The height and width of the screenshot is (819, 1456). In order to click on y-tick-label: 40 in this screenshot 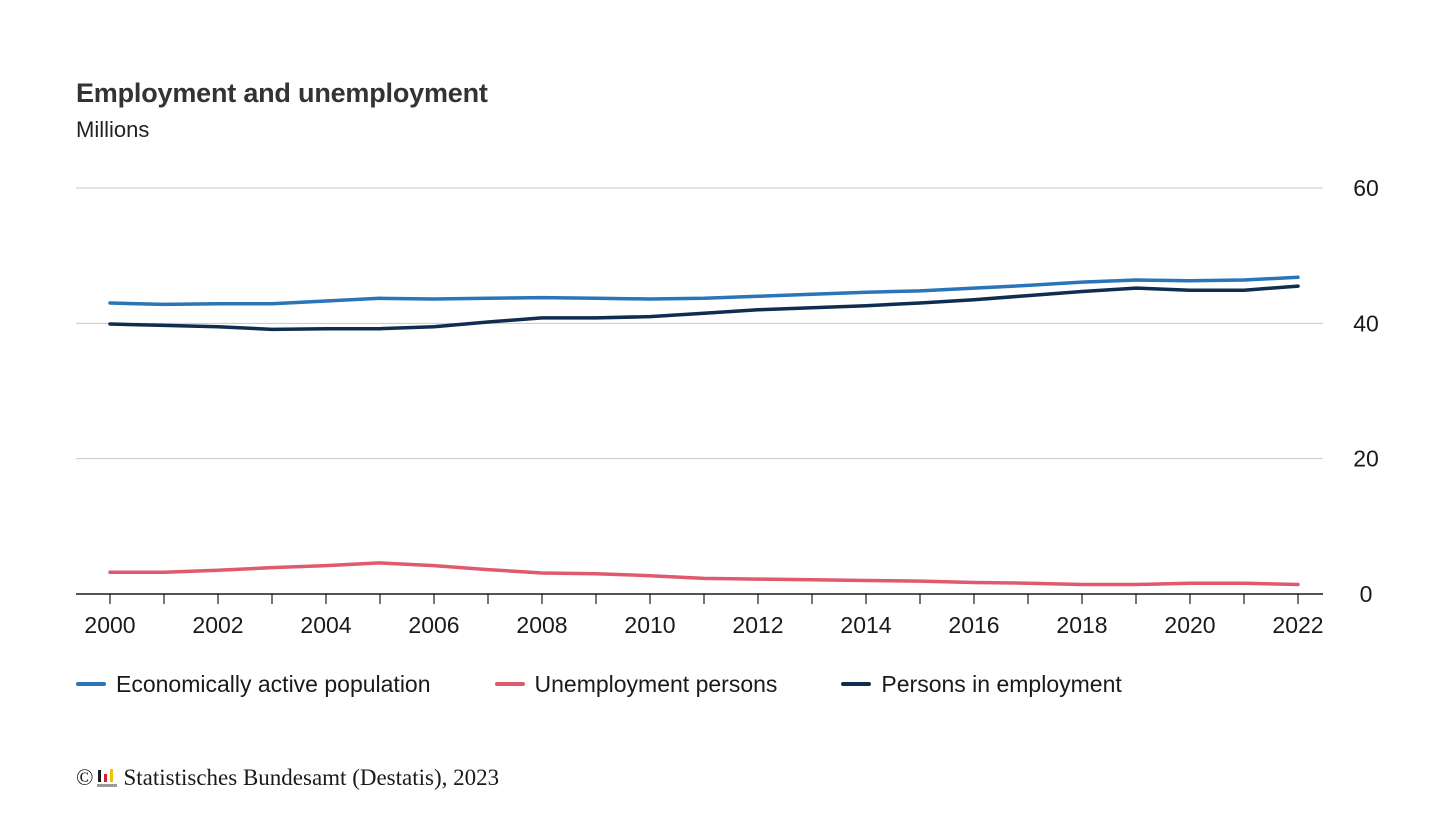, I will do `click(1366, 323)`.